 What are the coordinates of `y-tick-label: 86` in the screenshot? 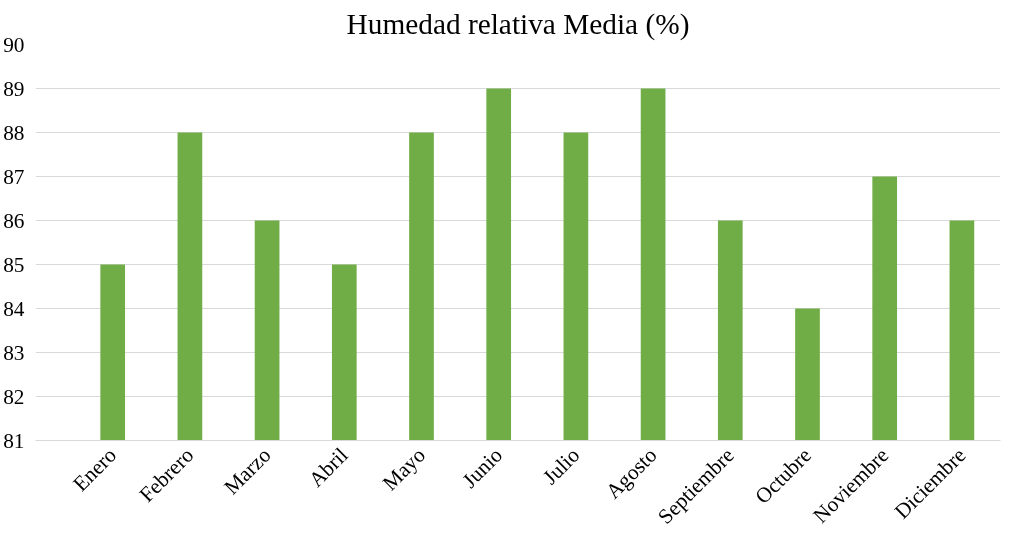 It's located at (14, 220).